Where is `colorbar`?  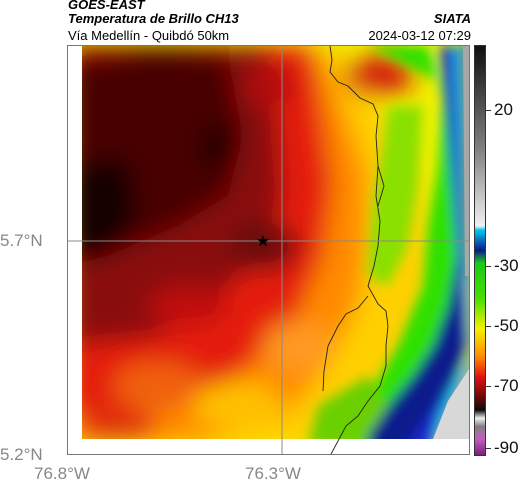 colorbar is located at coordinates (480, 250).